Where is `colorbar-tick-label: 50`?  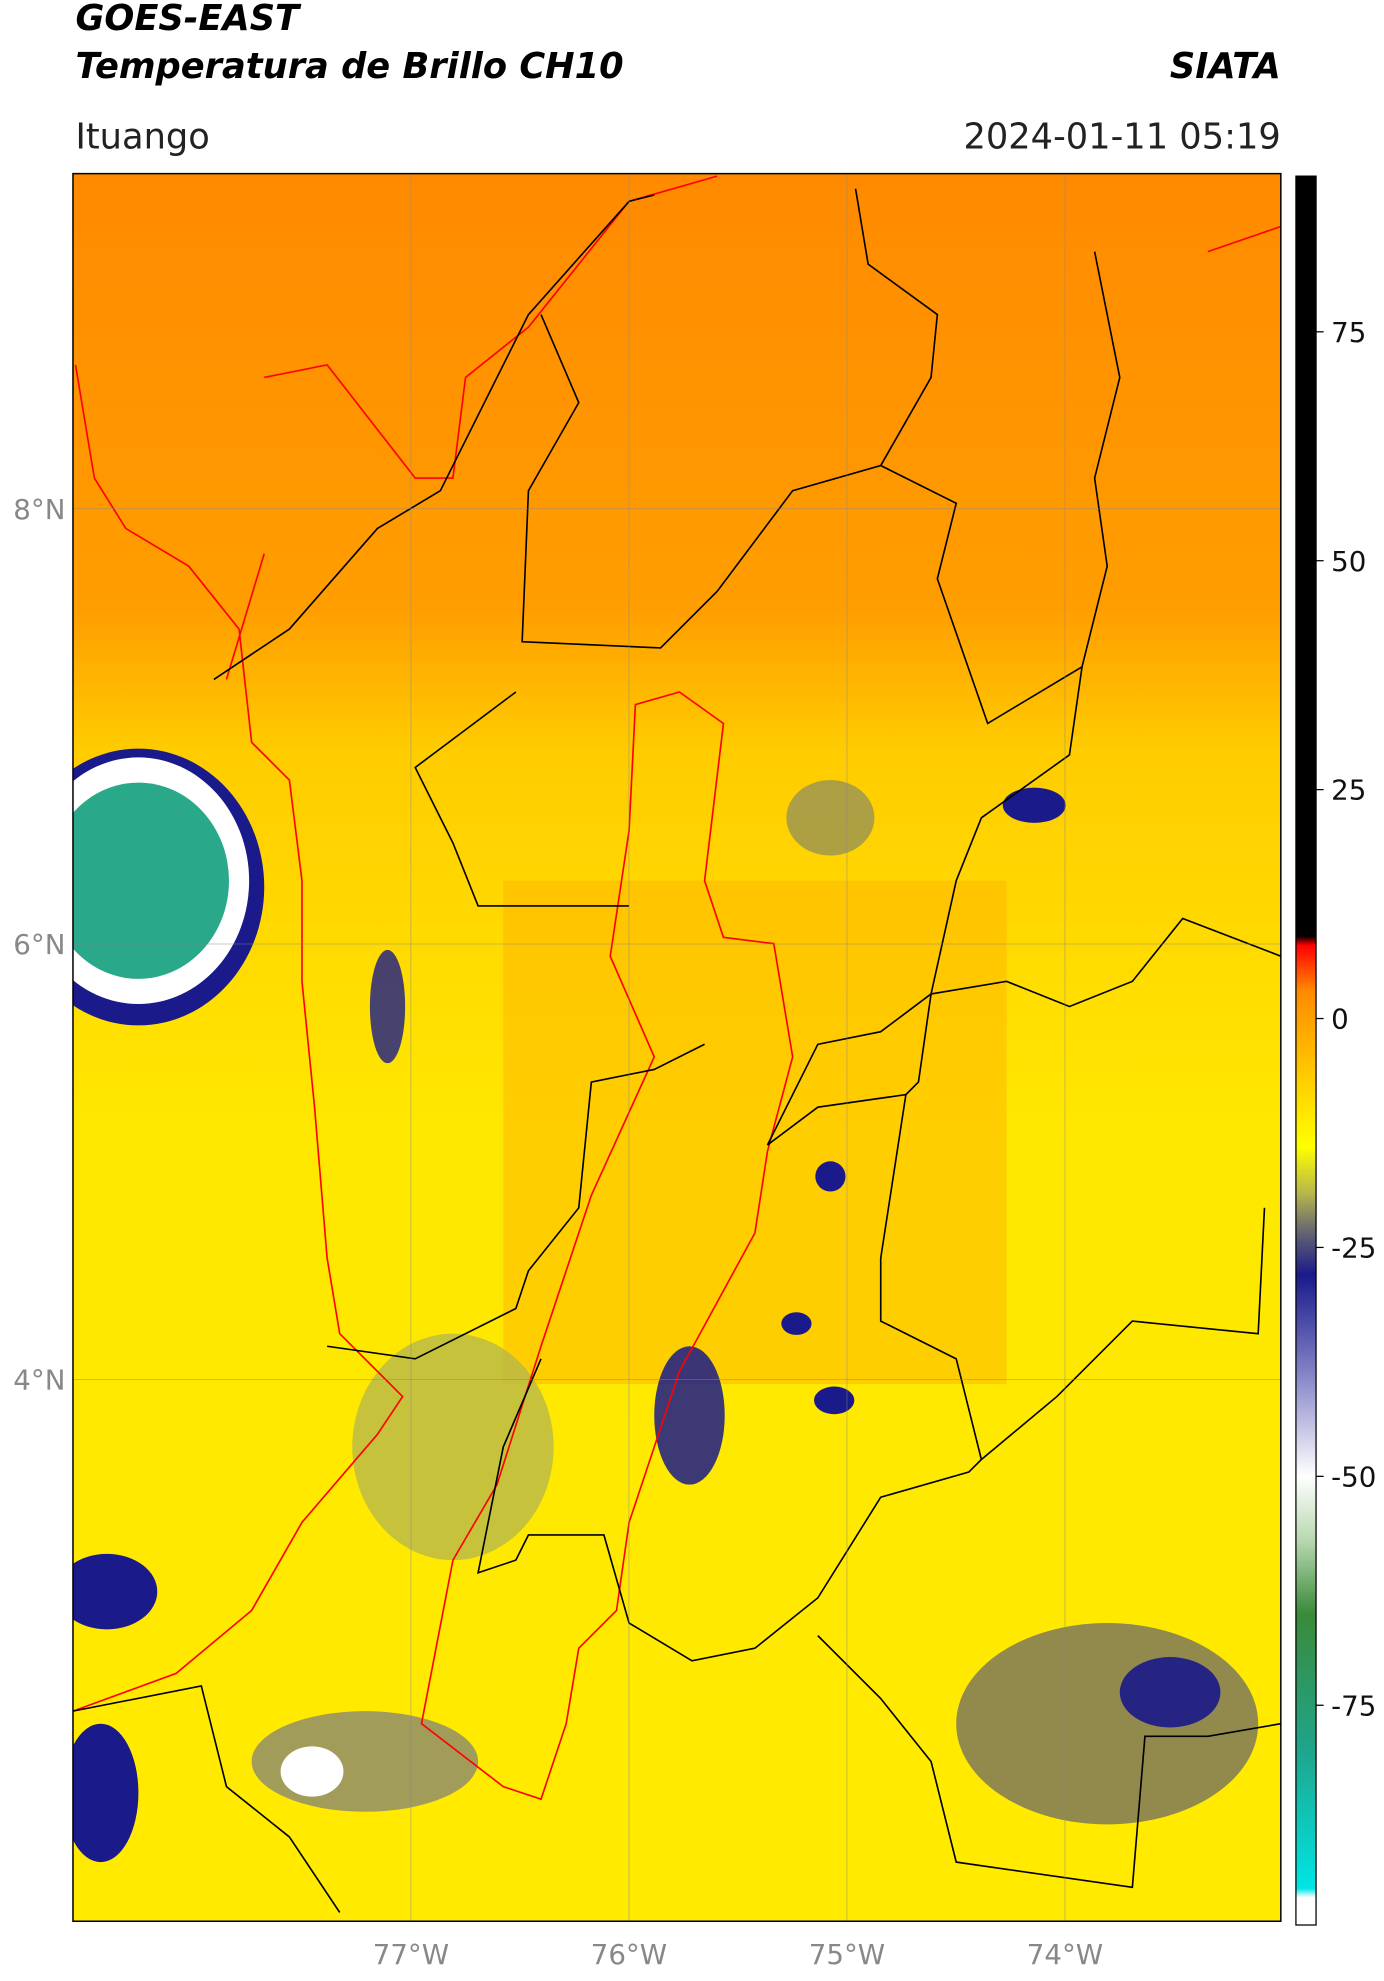 colorbar-tick-label: 50 is located at coordinates (1348, 561).